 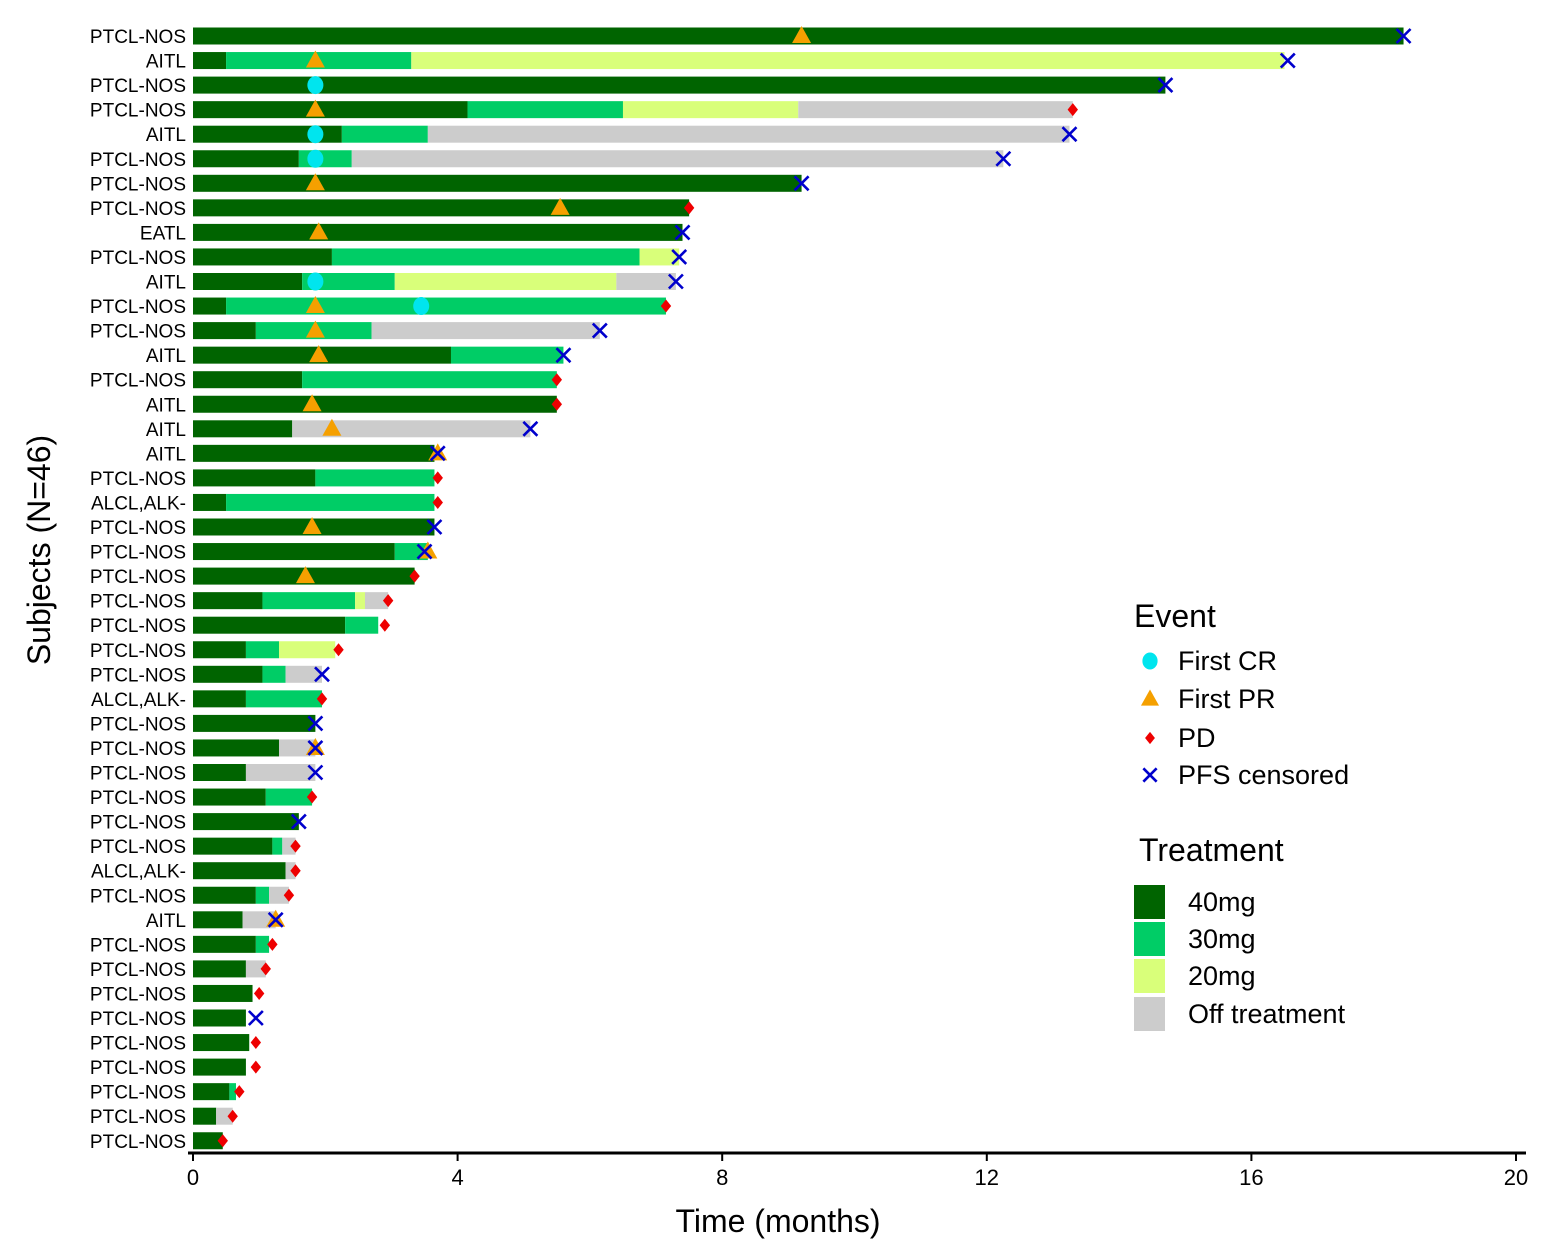 What do you see at coordinates (1244, 718) in the screenshot?
I see `legend-event-items: First CR First PR PD PFS censored` at bounding box center [1244, 718].